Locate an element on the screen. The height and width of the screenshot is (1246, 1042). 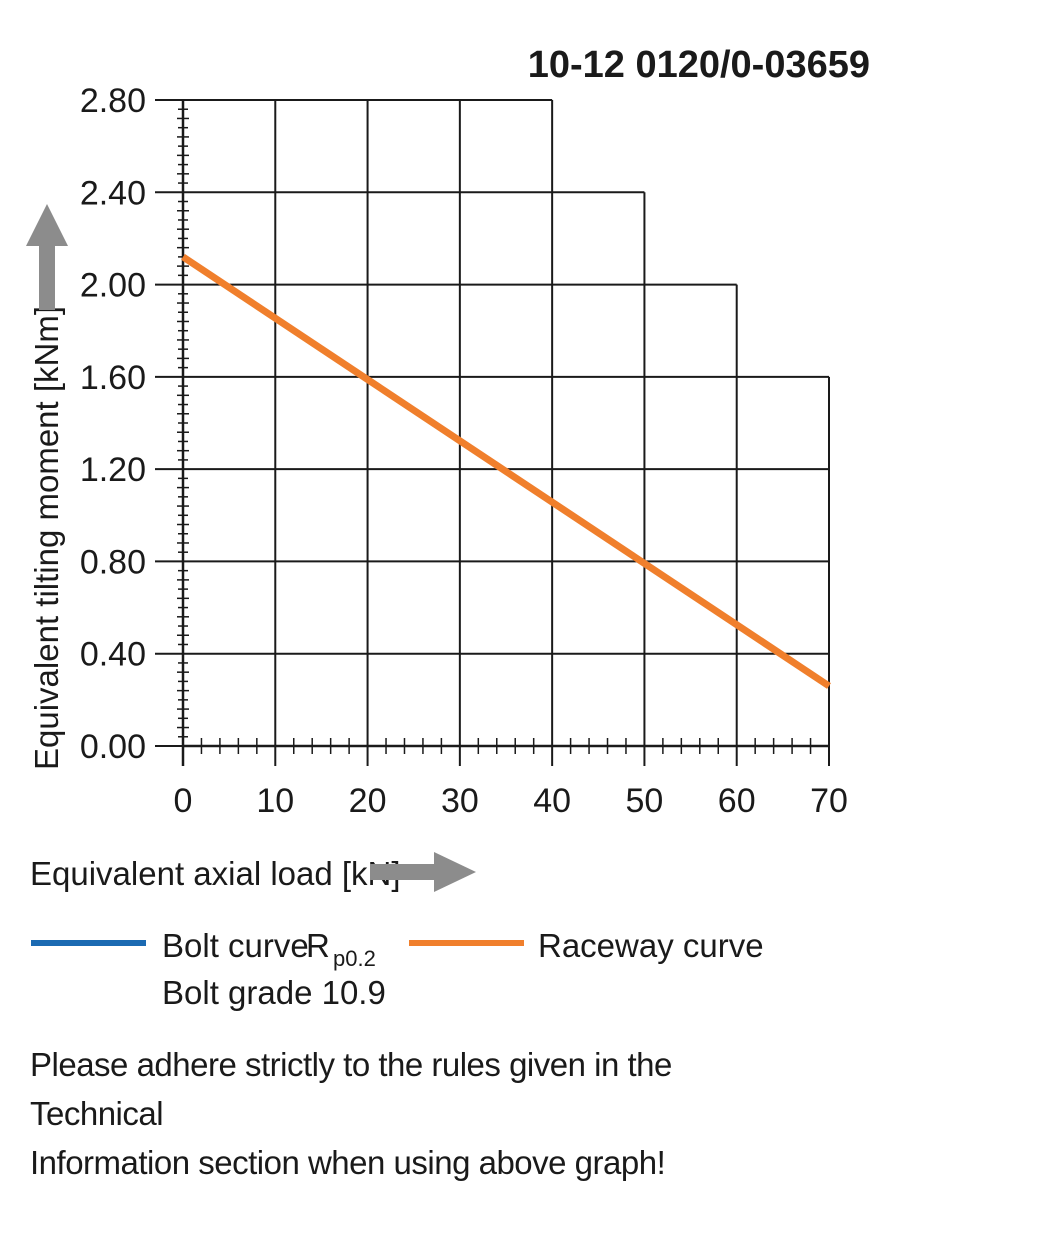
up-arrow-icon is located at coordinates (47, 257).